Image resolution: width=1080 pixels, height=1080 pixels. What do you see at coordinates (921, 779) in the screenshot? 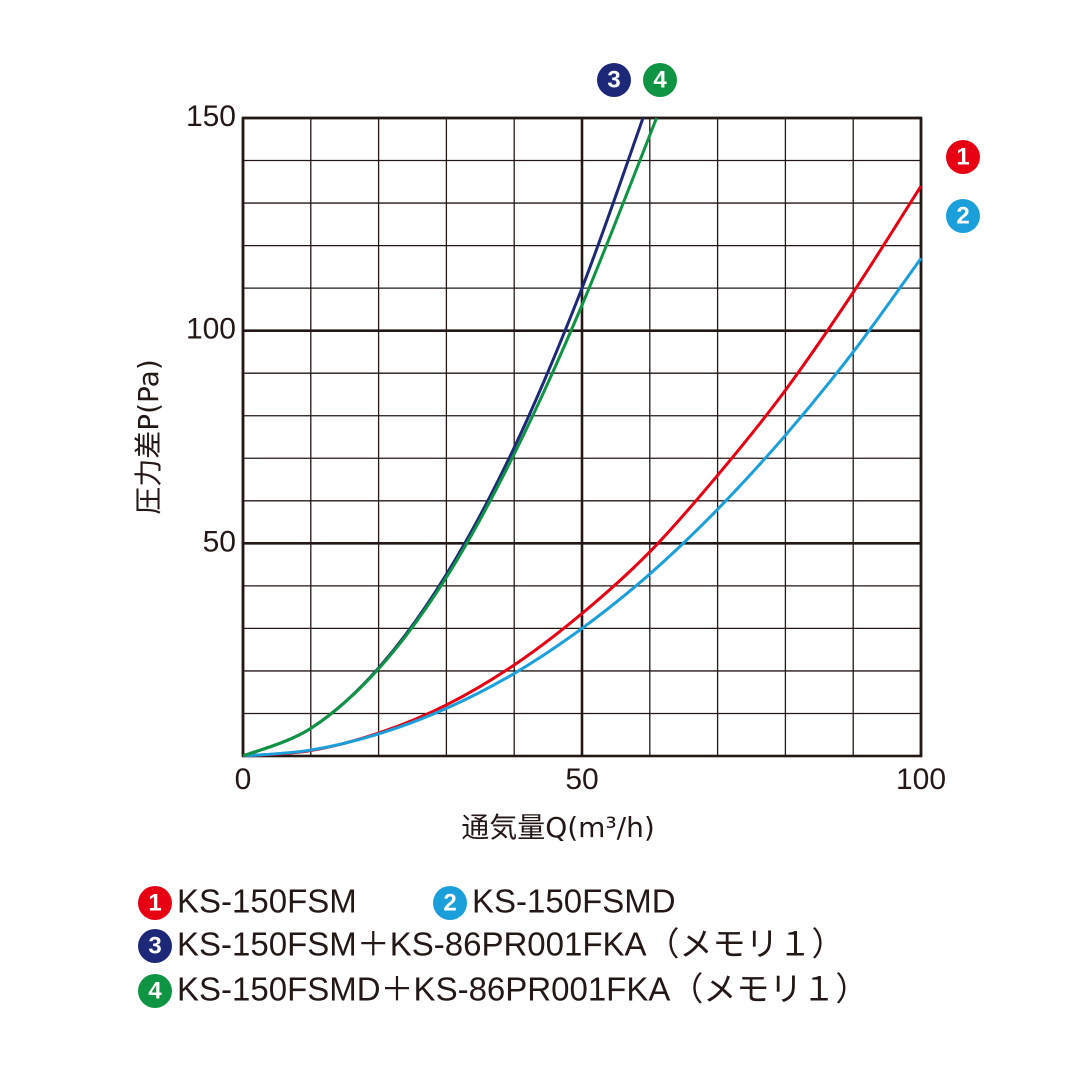
I see `x-tick-label: 100` at bounding box center [921, 779].